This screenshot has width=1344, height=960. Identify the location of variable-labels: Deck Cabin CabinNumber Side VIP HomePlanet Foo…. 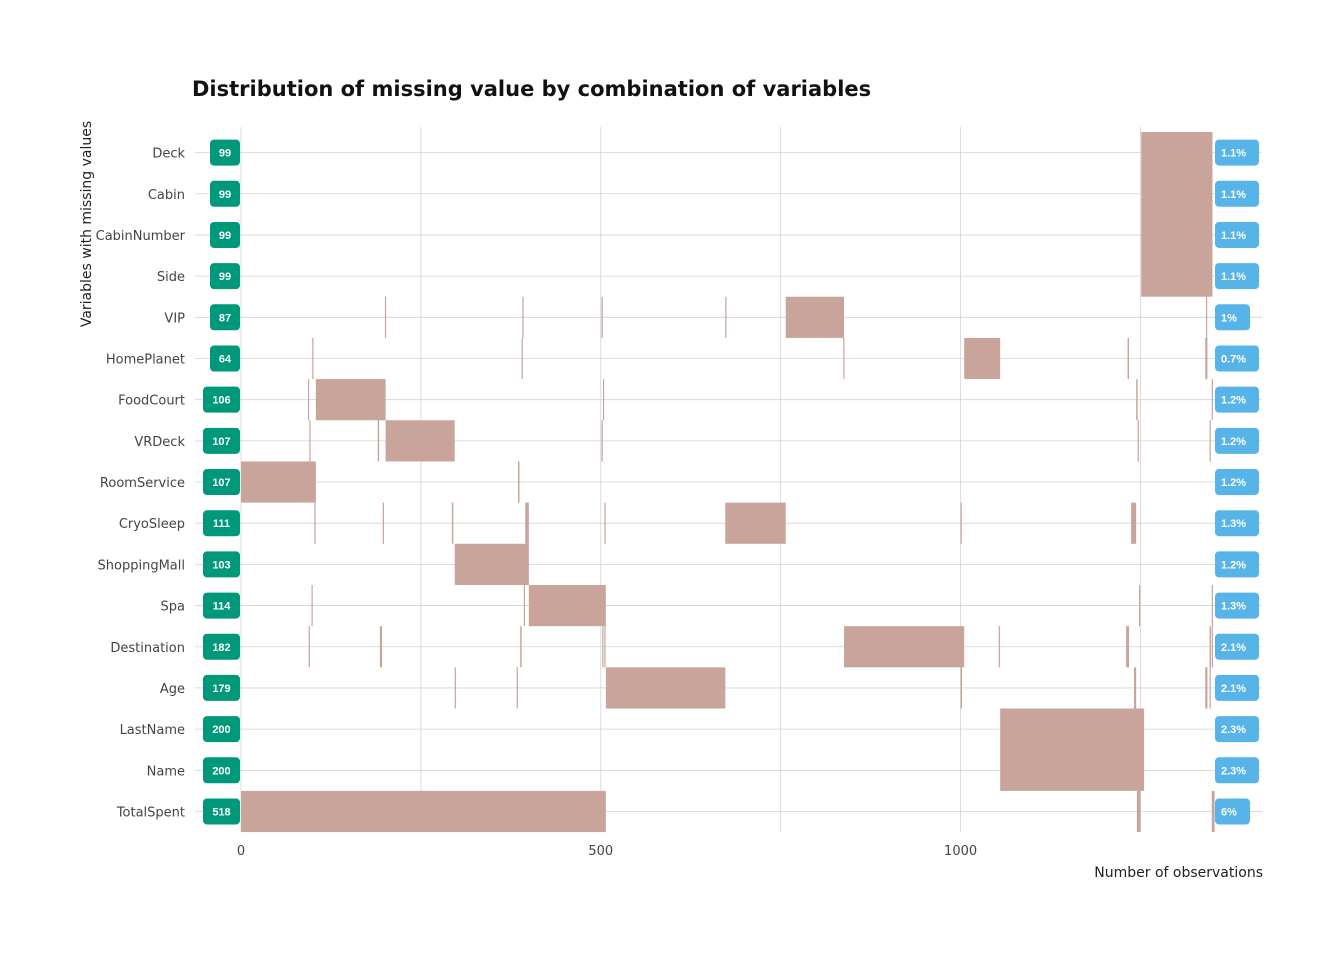
(141, 484).